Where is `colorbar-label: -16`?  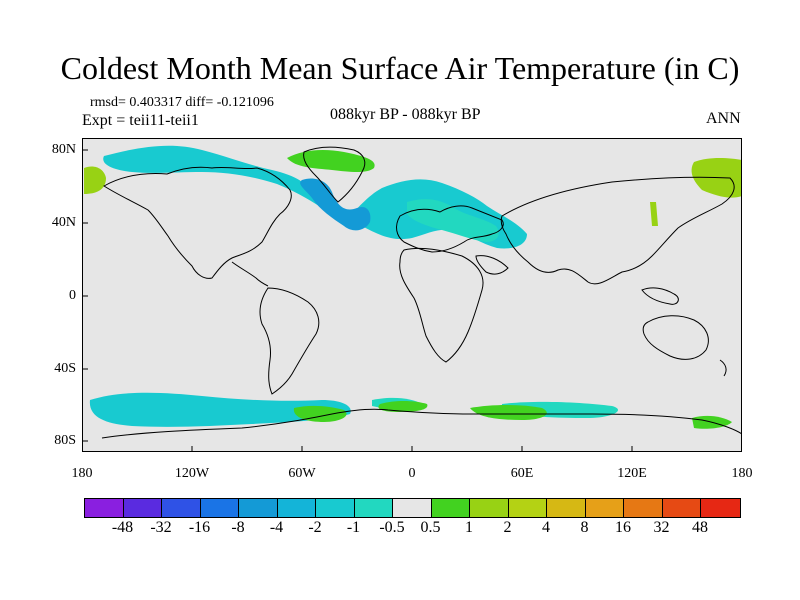 colorbar-label: -16 is located at coordinates (199, 527).